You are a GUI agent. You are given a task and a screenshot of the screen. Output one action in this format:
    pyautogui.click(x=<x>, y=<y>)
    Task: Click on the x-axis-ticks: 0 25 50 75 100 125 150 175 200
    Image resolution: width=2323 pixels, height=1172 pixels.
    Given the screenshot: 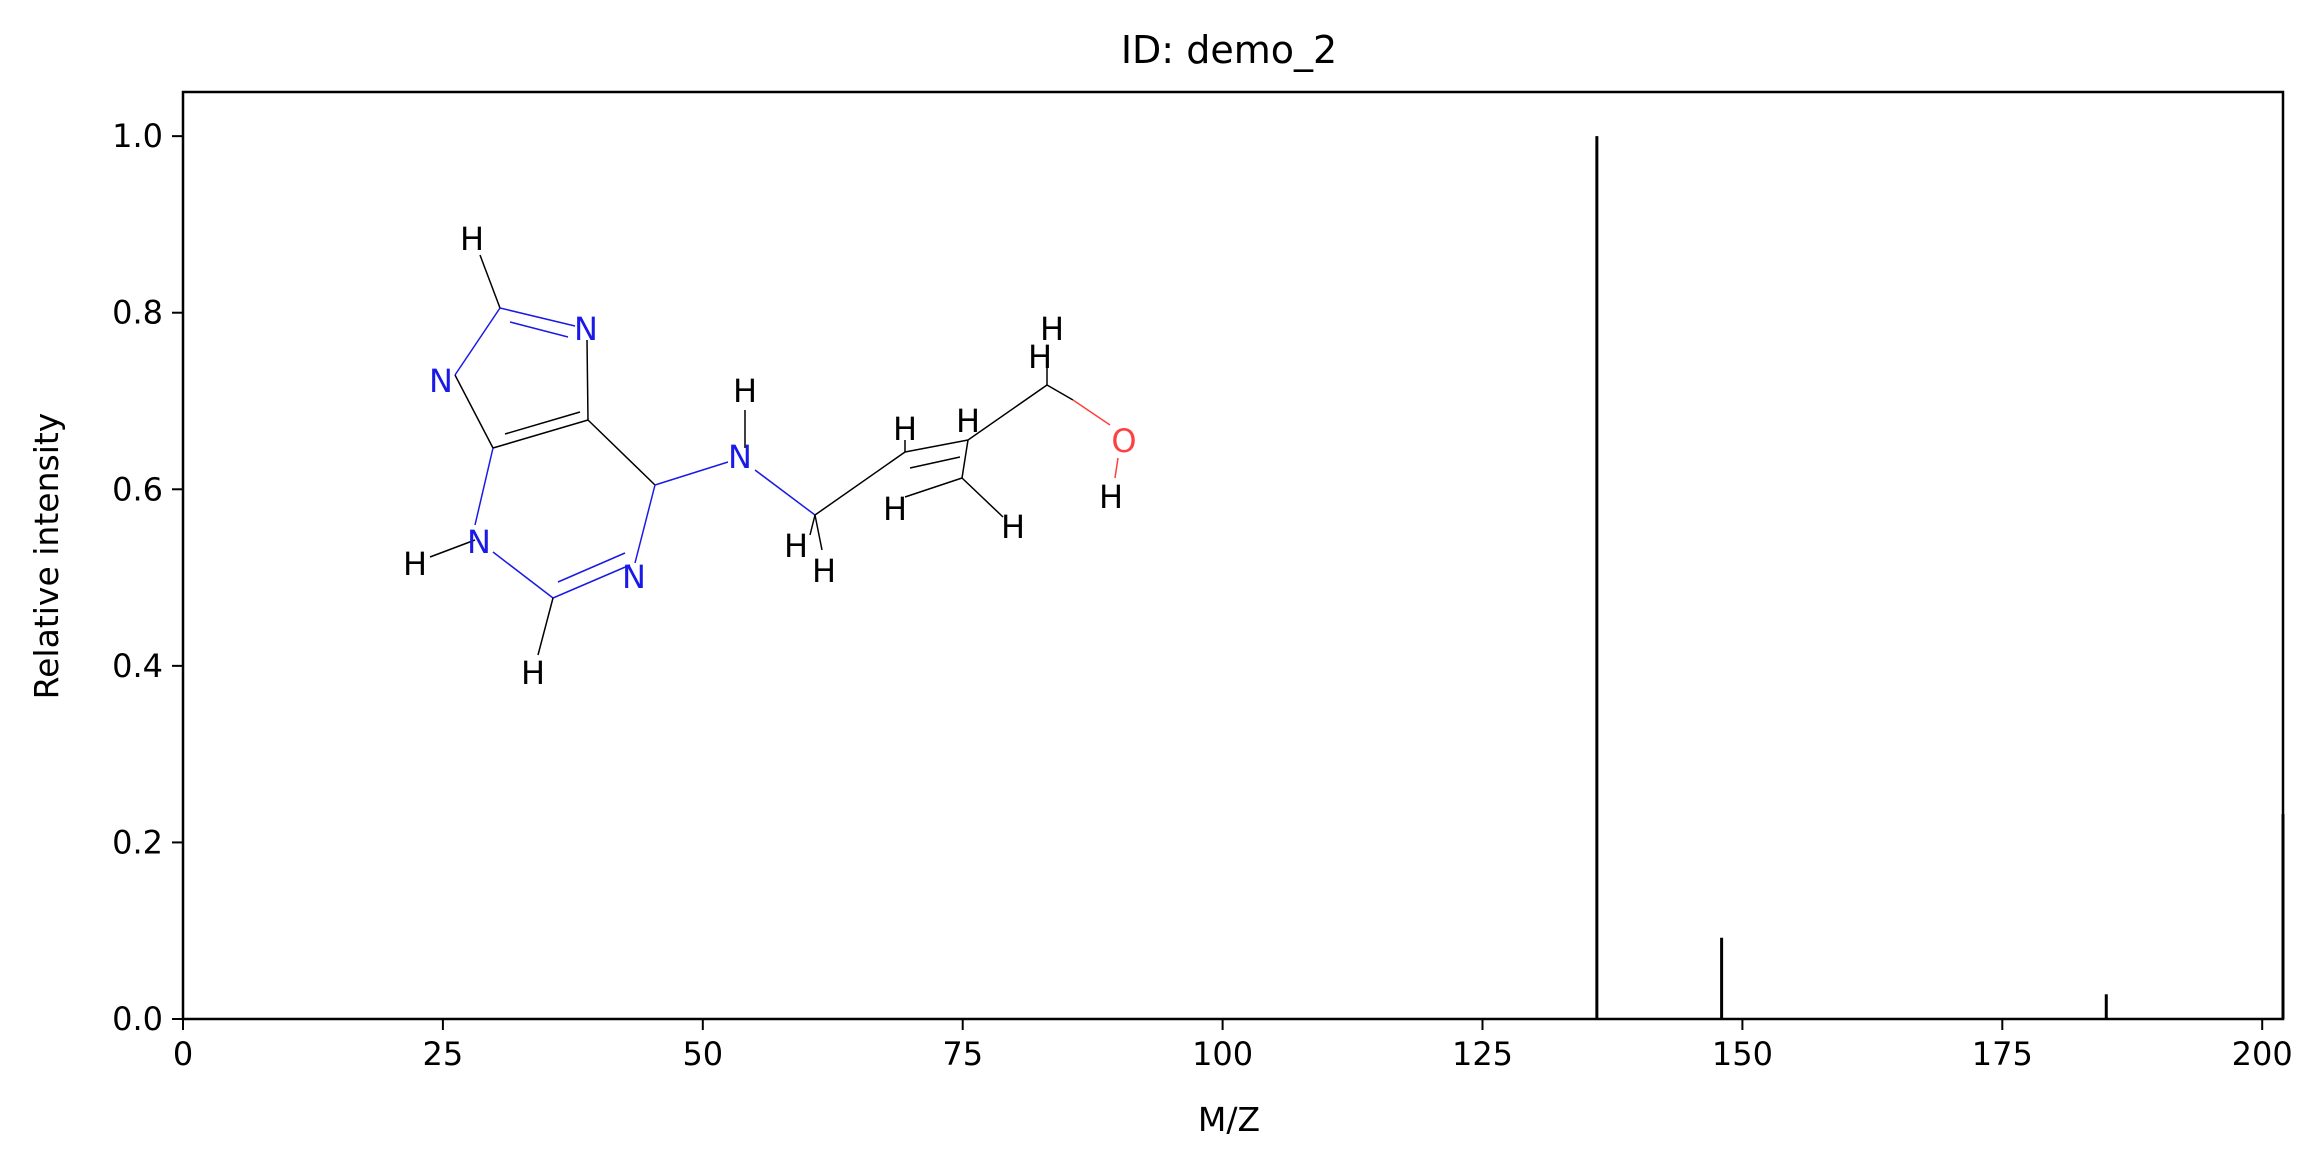 What is the action you would take?
    pyautogui.click(x=1233, y=1046)
    